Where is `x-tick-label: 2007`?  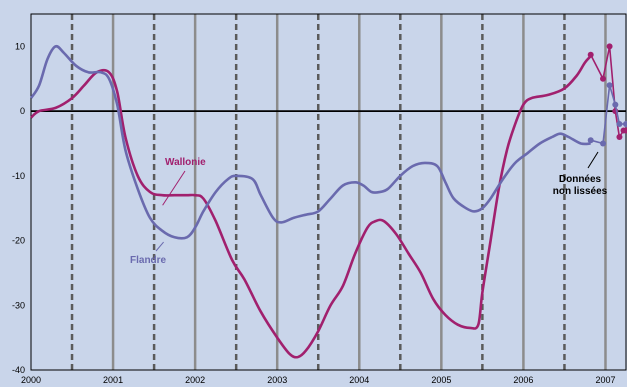
x-tick-label: 2007 is located at coordinates (605, 380).